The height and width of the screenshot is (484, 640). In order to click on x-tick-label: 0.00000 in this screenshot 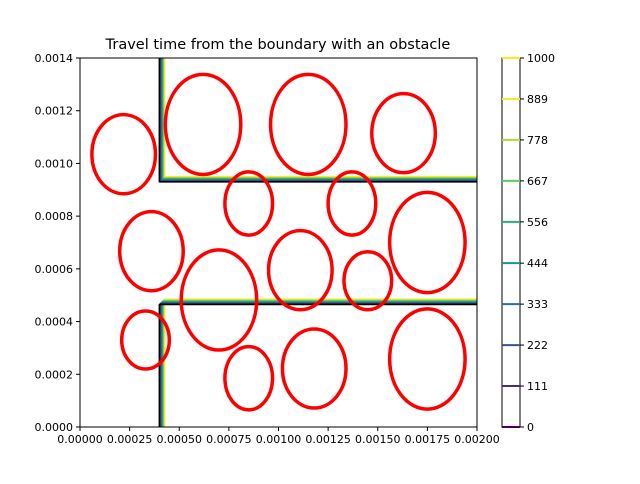, I will do `click(80, 439)`.